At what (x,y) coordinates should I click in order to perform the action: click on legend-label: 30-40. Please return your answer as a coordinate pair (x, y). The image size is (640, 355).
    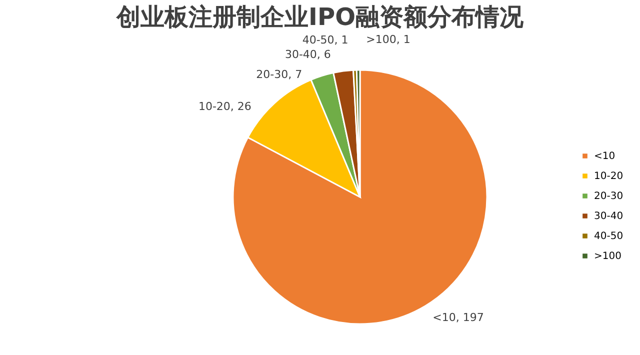
    Looking at the image, I should click on (609, 216).